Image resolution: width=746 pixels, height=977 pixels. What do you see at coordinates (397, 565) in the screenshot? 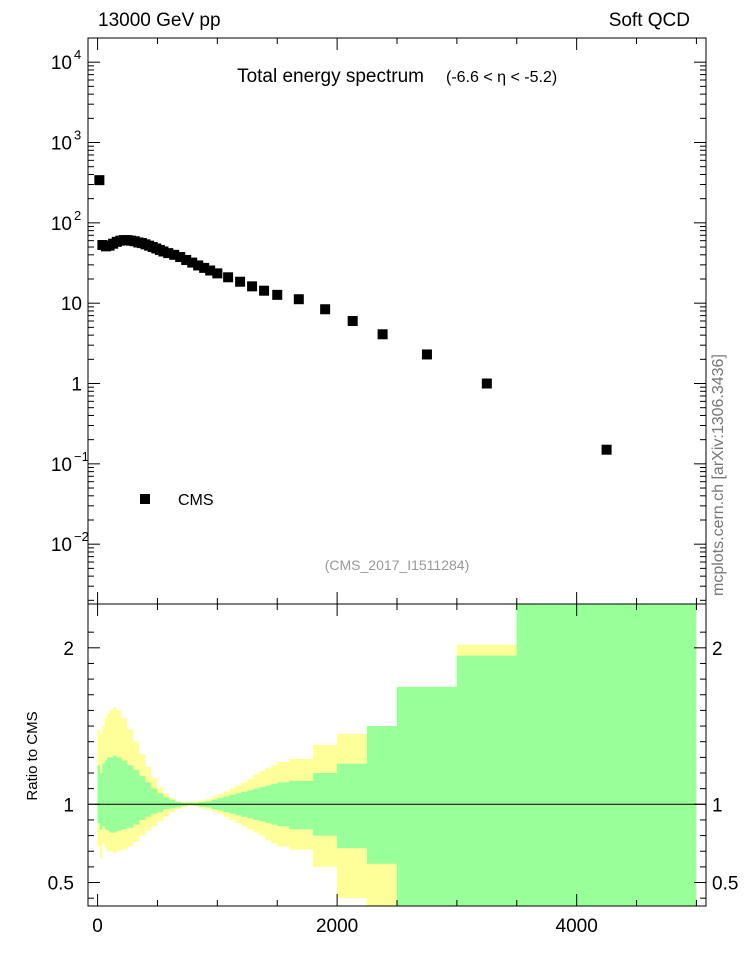
I see `watermark: (CMS_2017_I1511284)` at bounding box center [397, 565].